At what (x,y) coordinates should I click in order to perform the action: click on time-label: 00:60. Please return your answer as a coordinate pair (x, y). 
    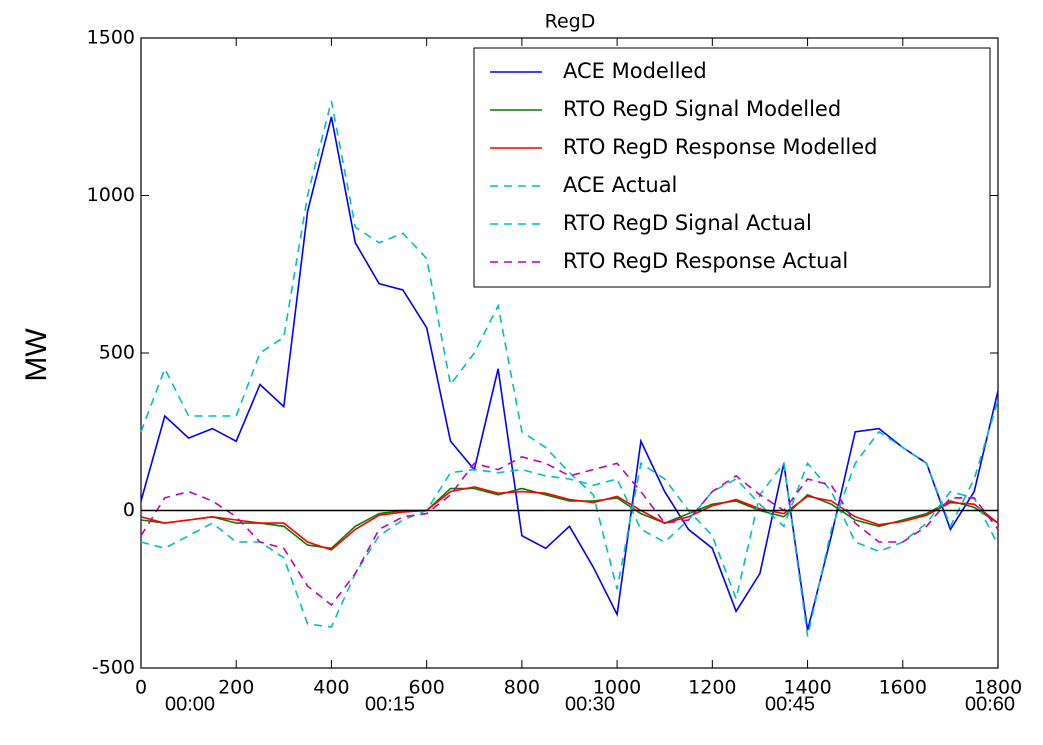
    Looking at the image, I should click on (990, 704).